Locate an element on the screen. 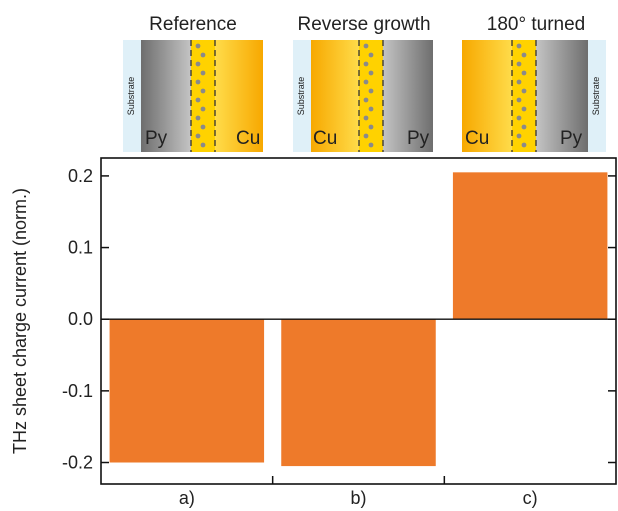 Image resolution: width=618 pixels, height=511 pixels. y-tick-label: 0.1 is located at coordinates (80, 248).